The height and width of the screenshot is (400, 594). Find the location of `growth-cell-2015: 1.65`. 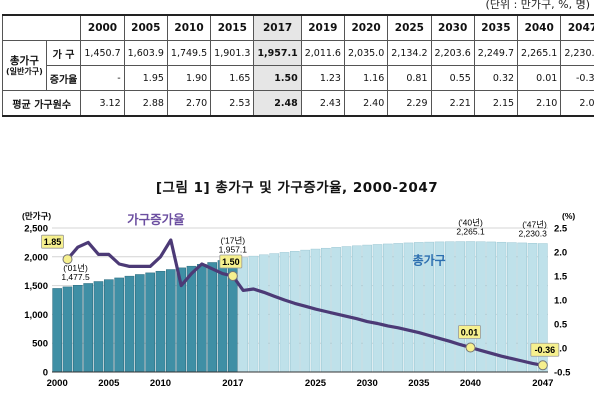

growth-cell-2015: 1.65 is located at coordinates (232, 78).